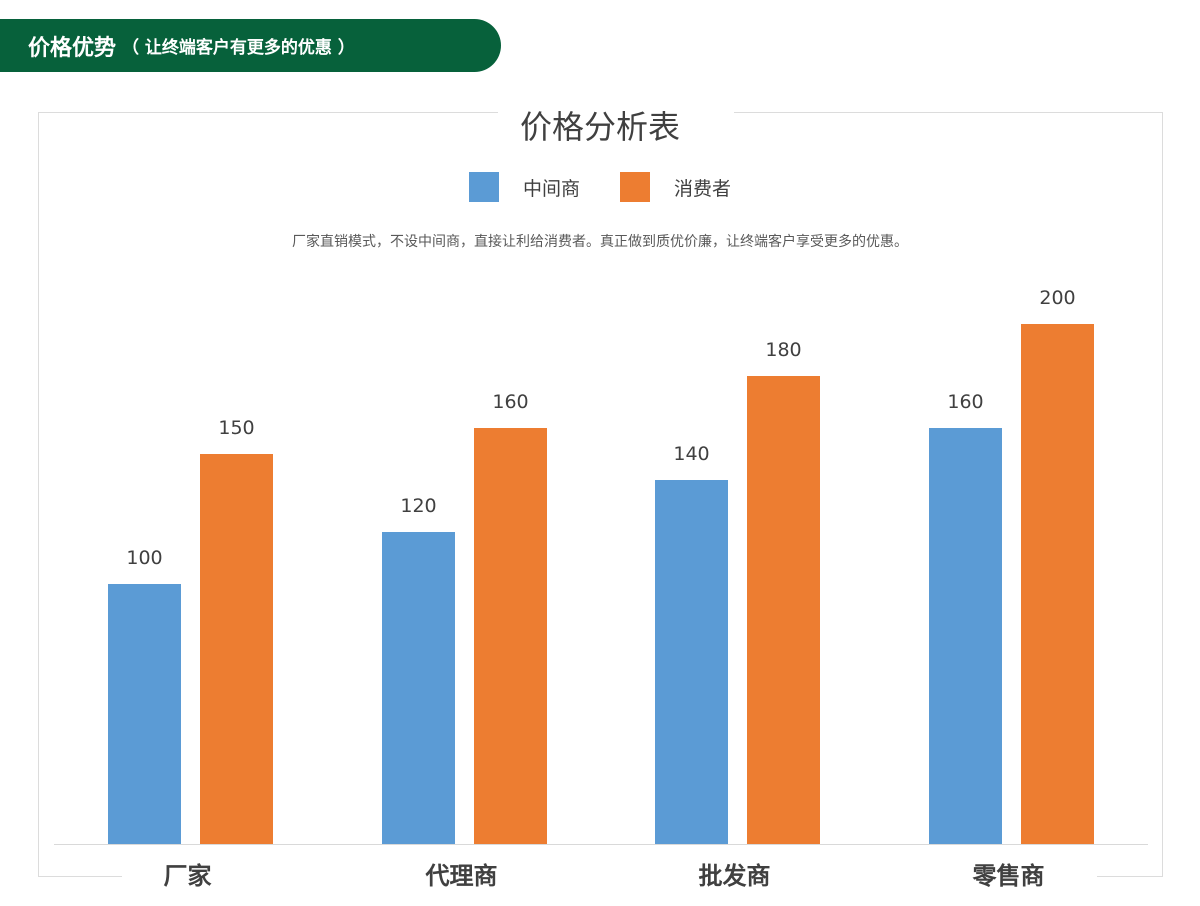  Describe the element at coordinates (783, 350) in the screenshot. I see `data-label-2-3: 180` at that location.